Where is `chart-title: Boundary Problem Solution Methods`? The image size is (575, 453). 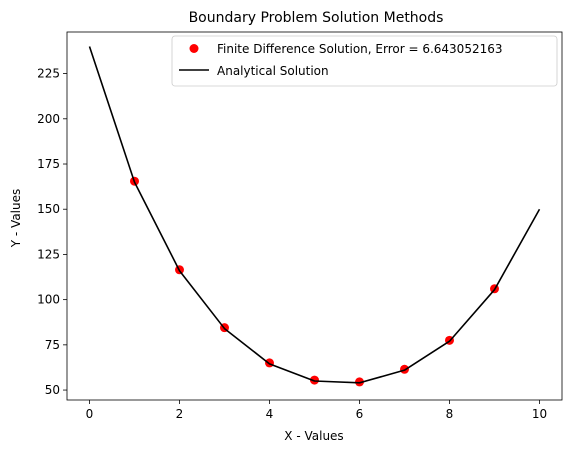 chart-title: Boundary Problem Solution Methods is located at coordinates (316, 18).